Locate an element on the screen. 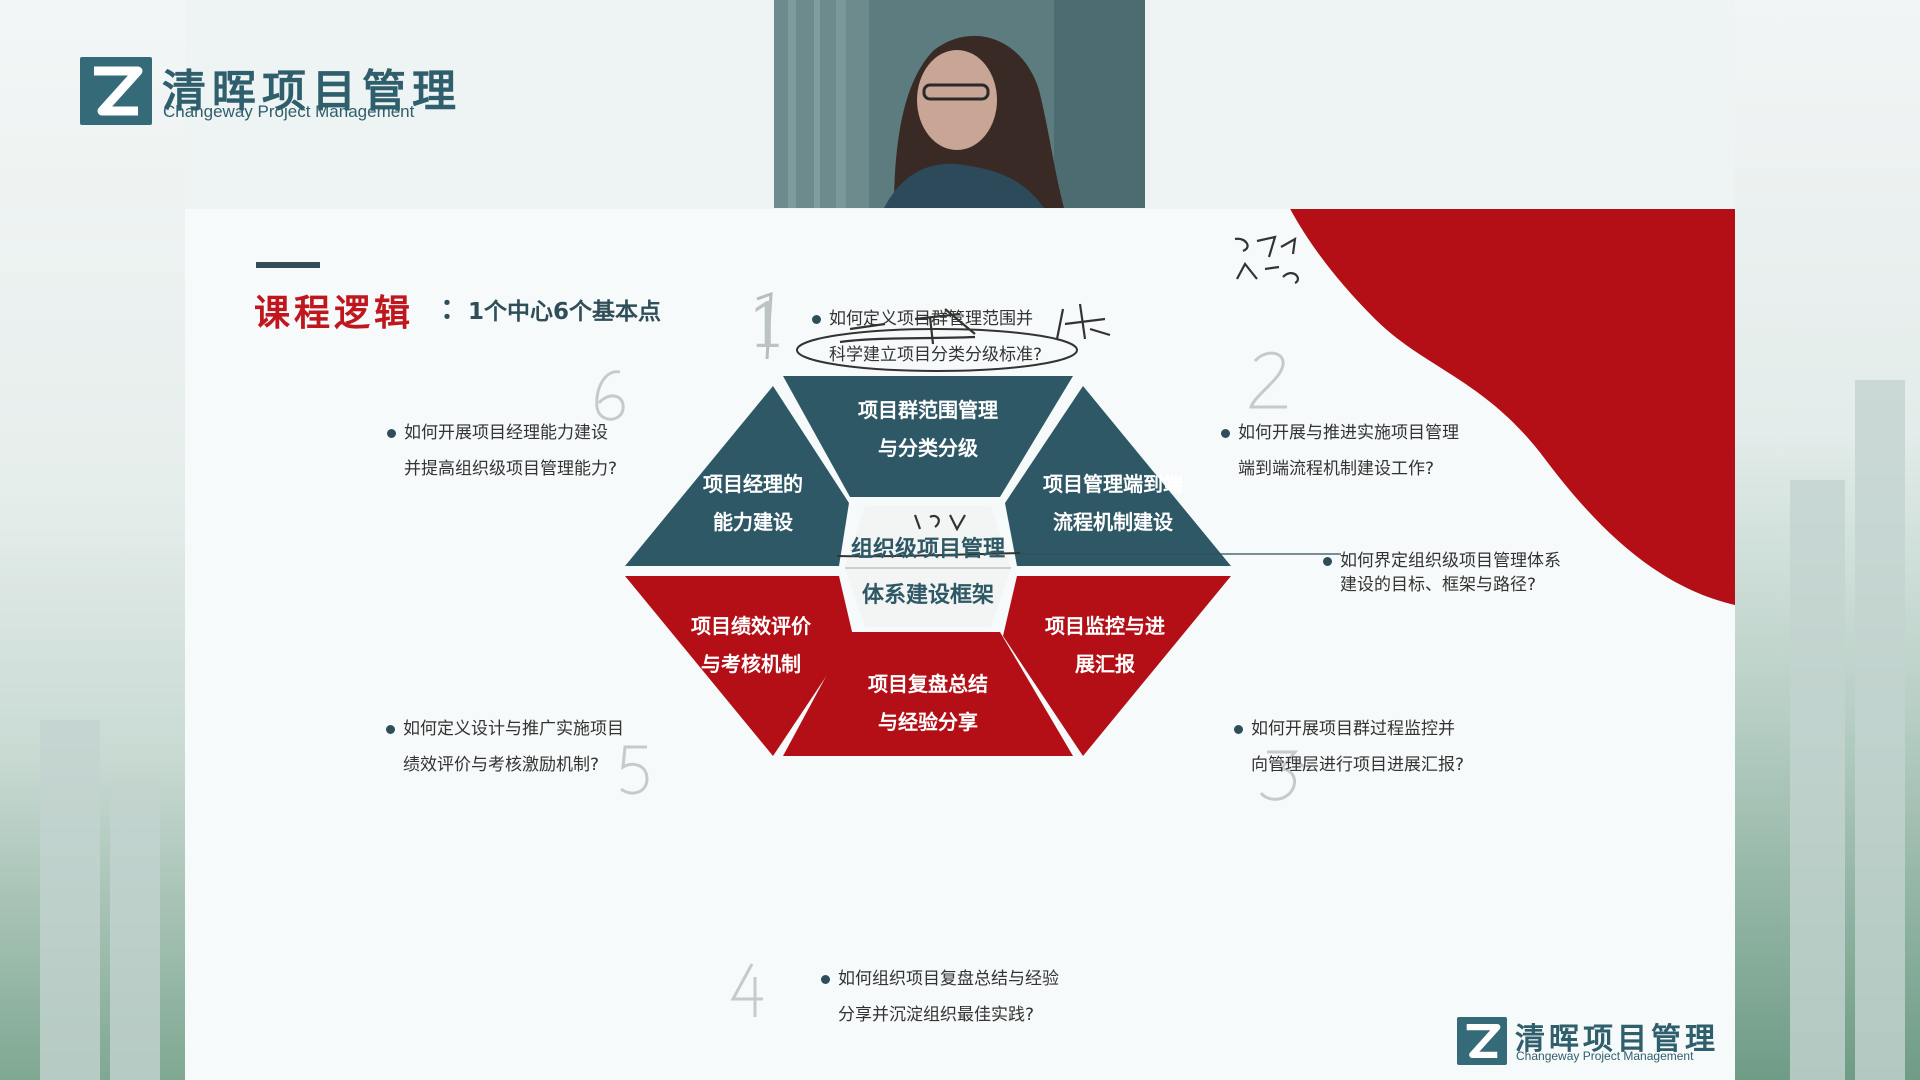 Image resolution: width=1920 pixels, height=1080 pixels. center-connector-line is located at coordinates (1181, 554).